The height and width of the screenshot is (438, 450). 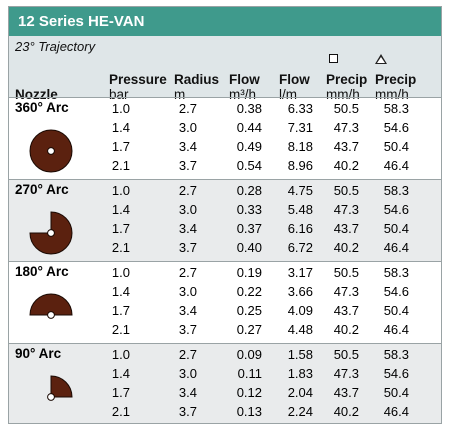 I want to click on cell-flow-m3h: 0.40, so click(x=249, y=247).